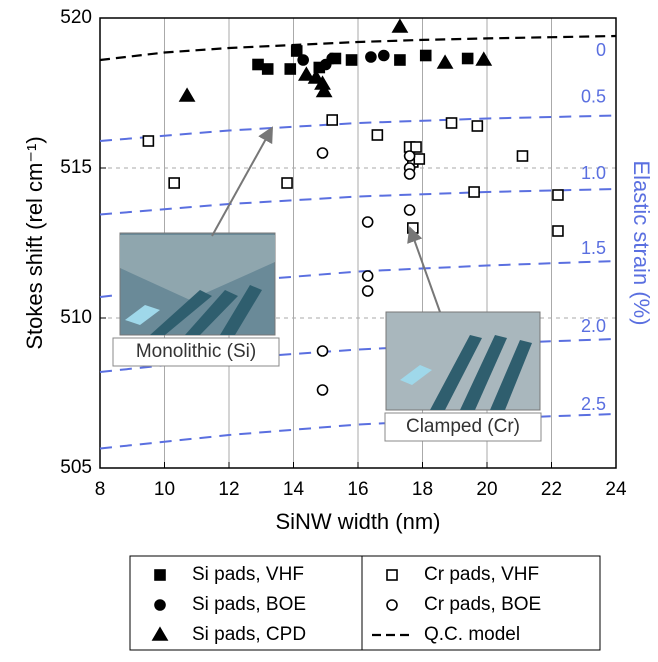 The image size is (658, 662). What do you see at coordinates (76, 467) in the screenshot?
I see `y-tick-label: 505` at bounding box center [76, 467].